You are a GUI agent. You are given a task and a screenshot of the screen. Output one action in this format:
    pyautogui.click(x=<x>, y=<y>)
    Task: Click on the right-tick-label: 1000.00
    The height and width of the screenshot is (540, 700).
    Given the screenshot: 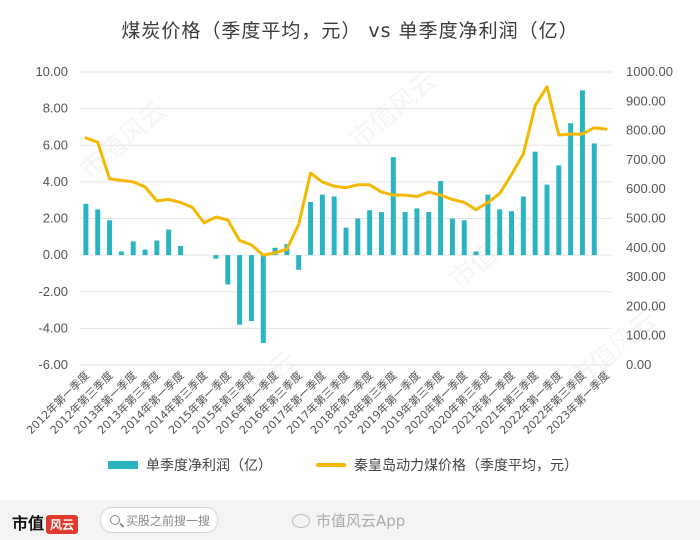 What is the action you would take?
    pyautogui.click(x=649, y=71)
    